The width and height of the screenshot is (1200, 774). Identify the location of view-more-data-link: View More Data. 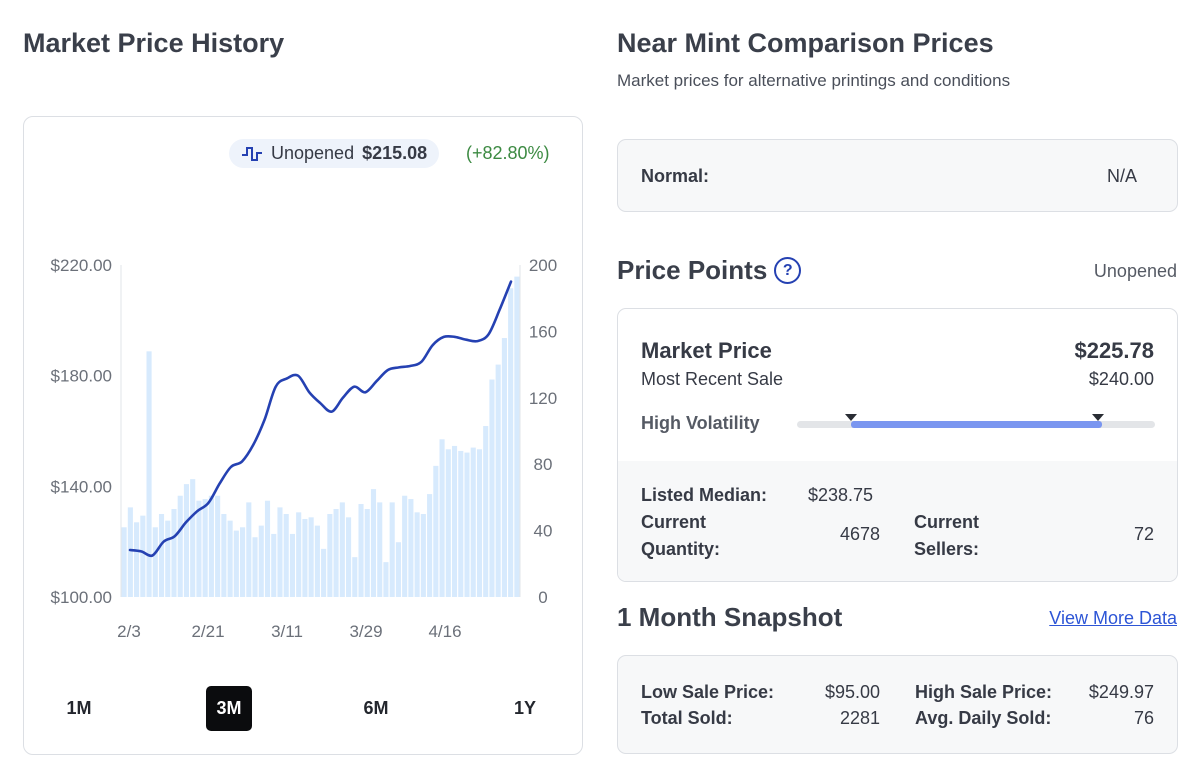
(1113, 618).